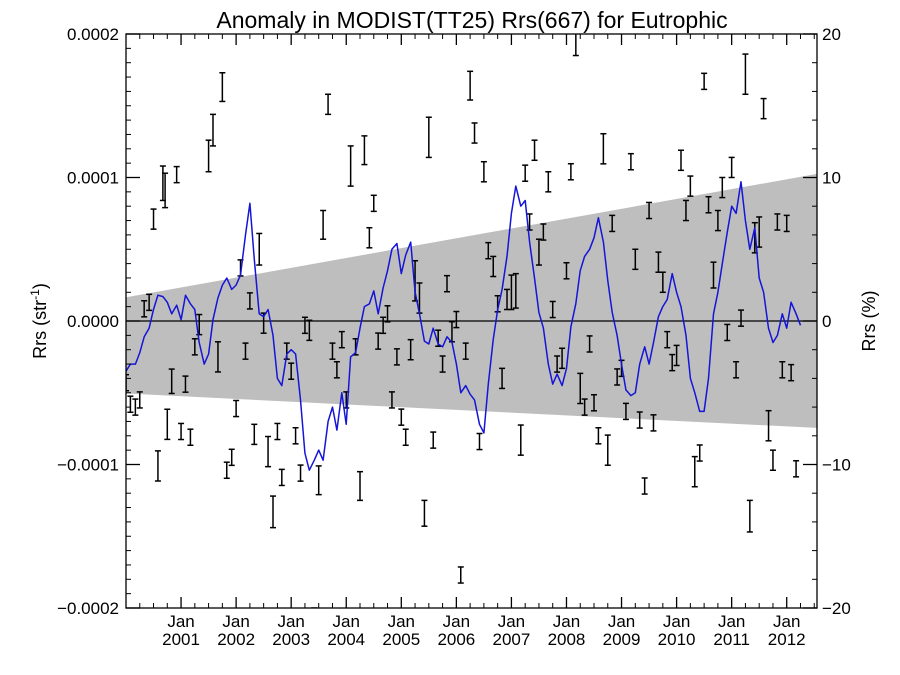 This screenshot has height=675, width=900. What do you see at coordinates (512, 639) in the screenshot?
I see `x-tick-label-year: 2007` at bounding box center [512, 639].